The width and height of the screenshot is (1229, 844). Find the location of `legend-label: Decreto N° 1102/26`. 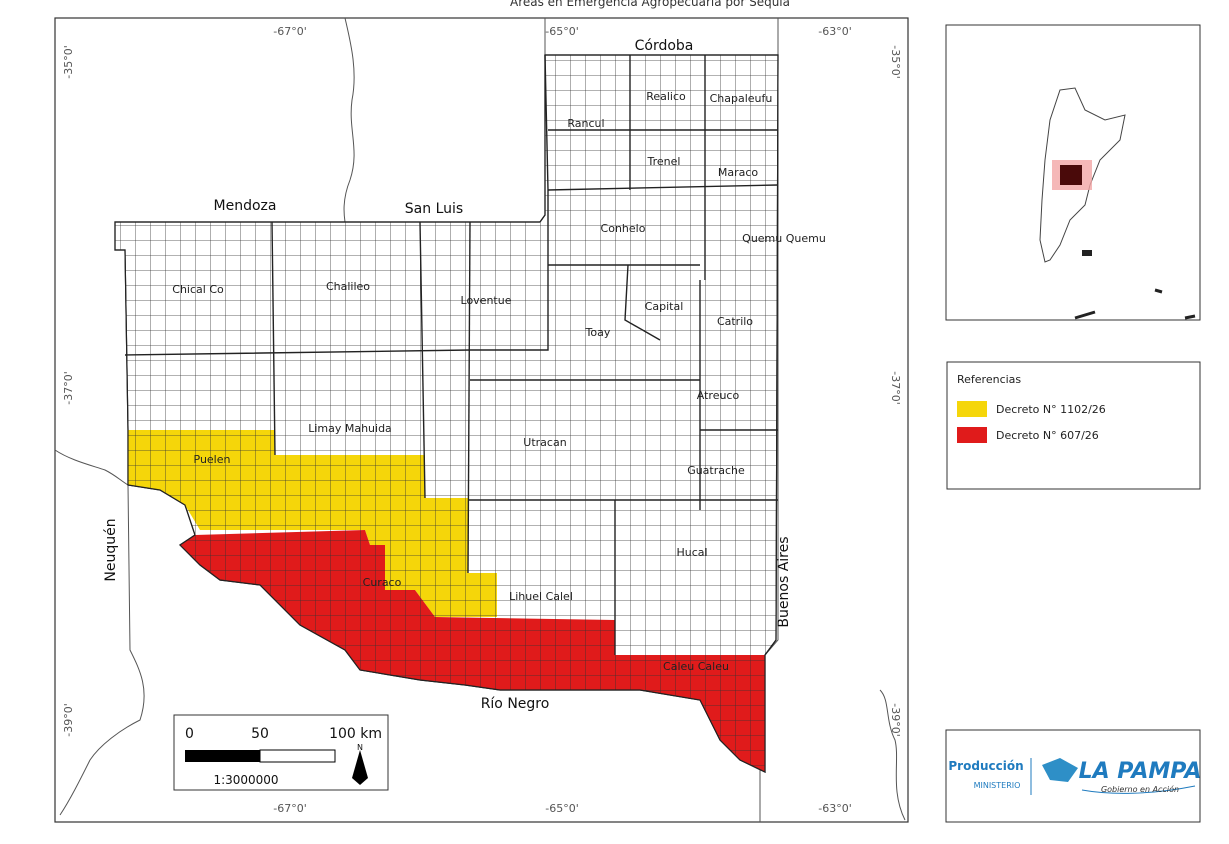

legend-label: Decreto N° 1102/26 is located at coordinates (1051, 409).